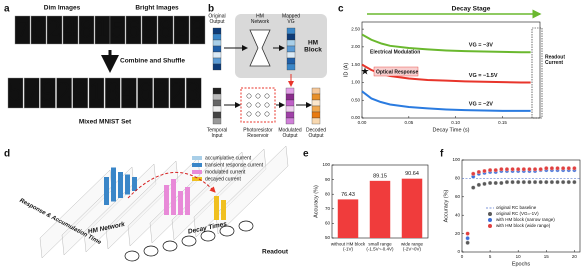  What do you see at coordinates (80, 93) in the screenshot?
I see `digit: 9` at bounding box center [80, 93].